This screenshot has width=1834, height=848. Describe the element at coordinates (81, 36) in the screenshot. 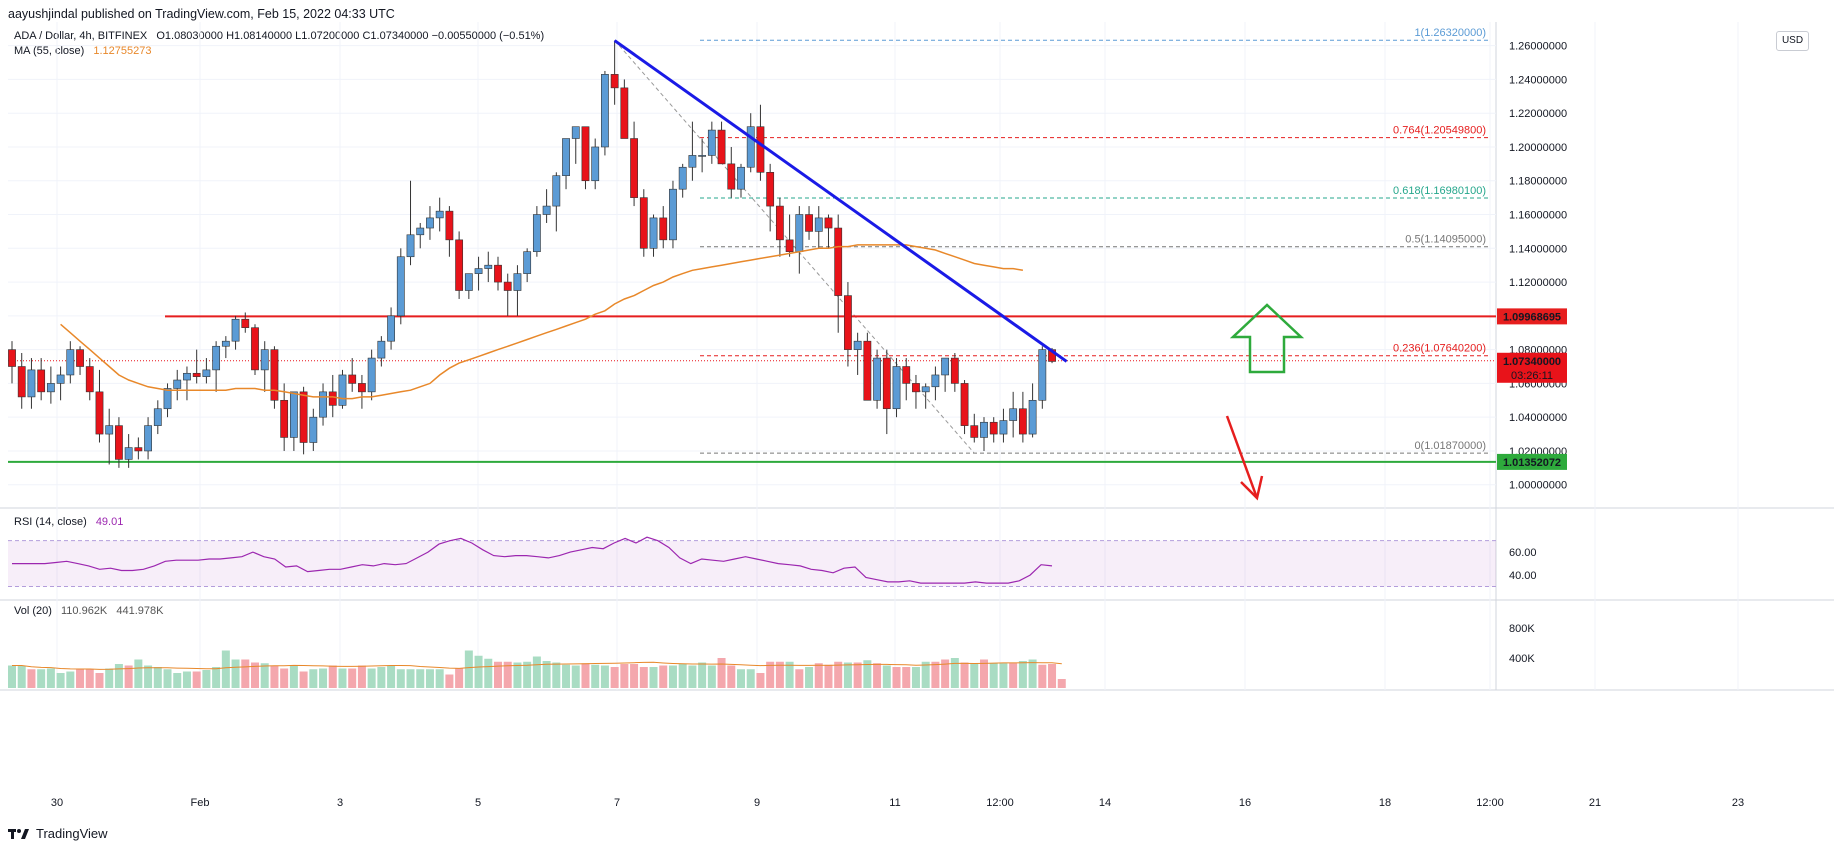

I see `symbol-title: ADA / Dollar, 4h, BITFINEX` at that location.